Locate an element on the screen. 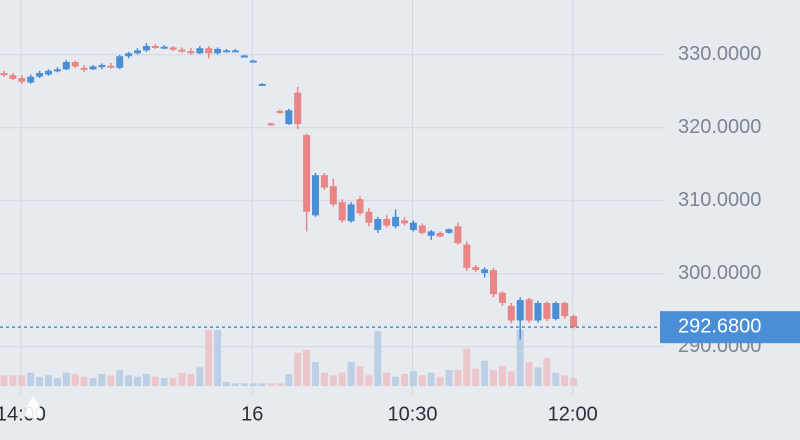 The image size is (800, 440). x-tick-label: 10:30 is located at coordinates (412, 414).